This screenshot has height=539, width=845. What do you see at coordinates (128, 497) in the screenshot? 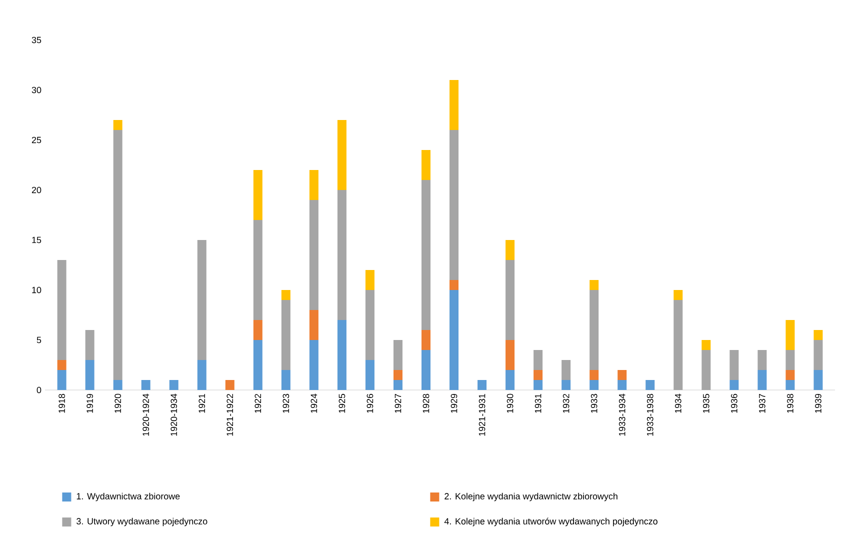
I see `legend-label: 1. Wydawnictwa zbiorowe` at bounding box center [128, 497].